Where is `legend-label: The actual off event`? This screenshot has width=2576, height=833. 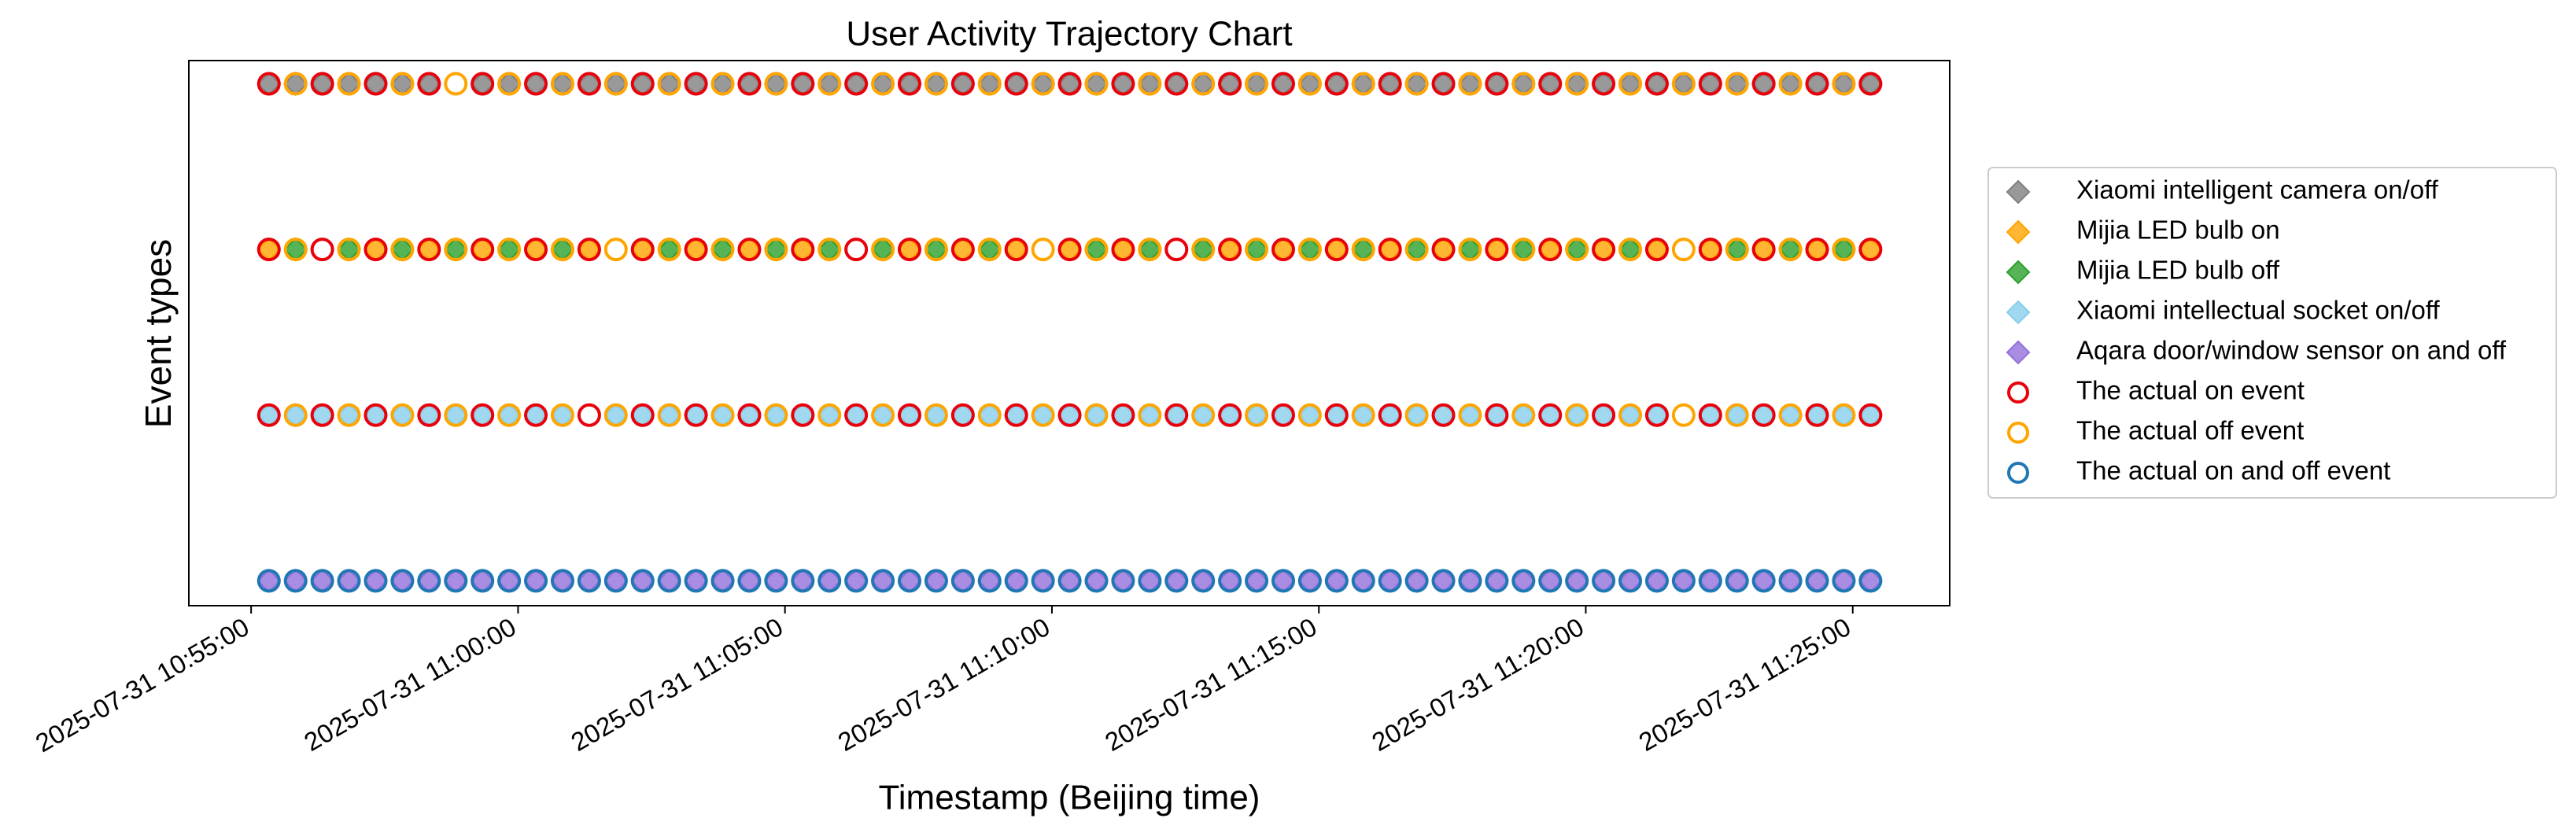
legend-label: The actual off event is located at coordinates (2190, 430).